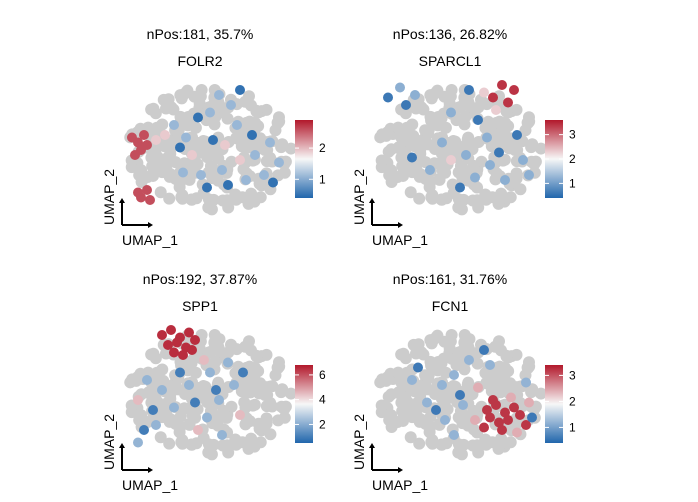 Image resolution: width=698 pixels, height=502 pixels. Describe the element at coordinates (150, 485) in the screenshot. I see `x-axis-label: UMAP_1` at that location.